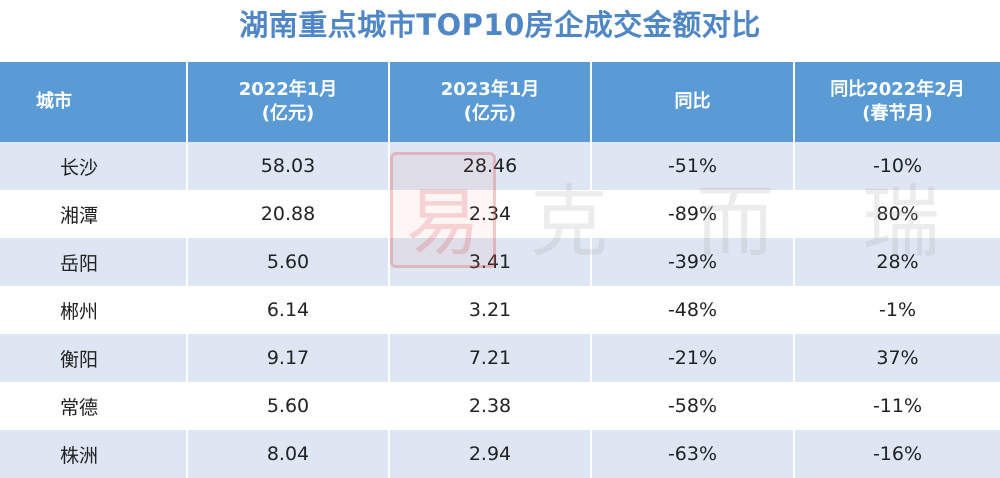  I want to click on cell-jan2022: 6.14, so click(289, 310).